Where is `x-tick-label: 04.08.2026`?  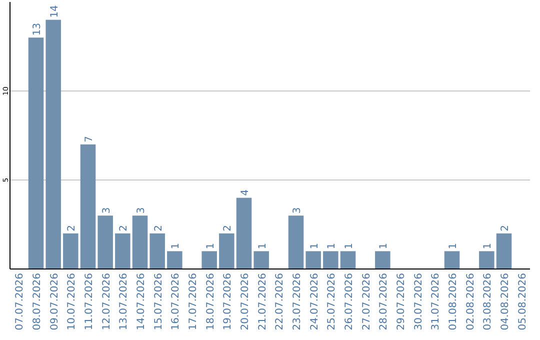 x-tick-label: 04.08.2026 is located at coordinates (505, 301).